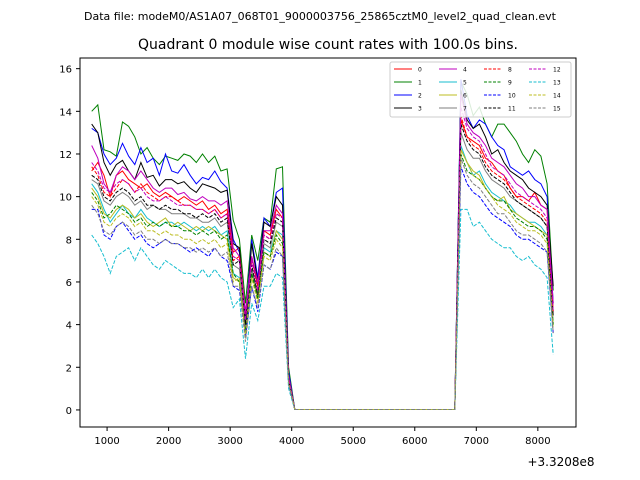 The width and height of the screenshot is (640, 480). Describe the element at coordinates (510, 70) in the screenshot. I see `legend-label-8: 8` at that location.